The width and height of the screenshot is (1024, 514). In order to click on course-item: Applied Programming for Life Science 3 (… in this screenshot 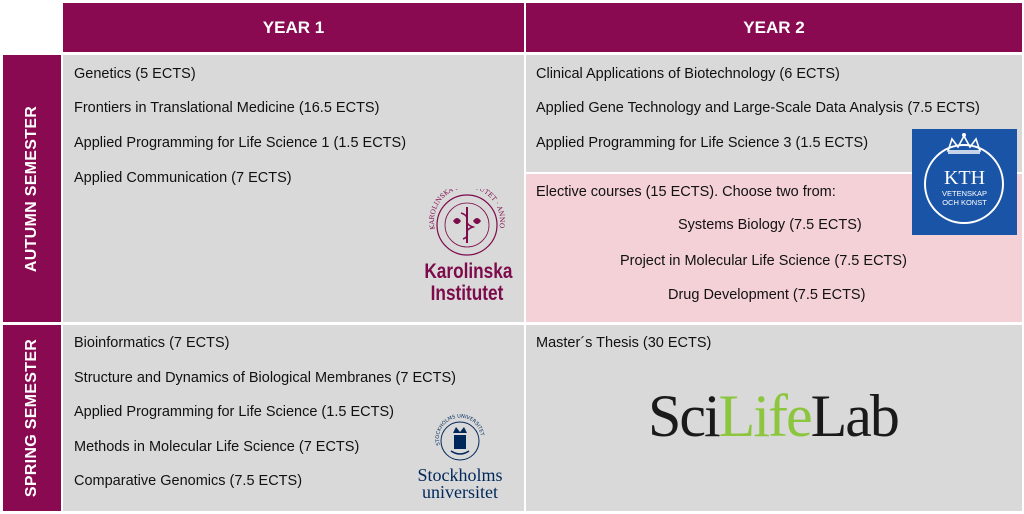, I will do `click(702, 143)`.